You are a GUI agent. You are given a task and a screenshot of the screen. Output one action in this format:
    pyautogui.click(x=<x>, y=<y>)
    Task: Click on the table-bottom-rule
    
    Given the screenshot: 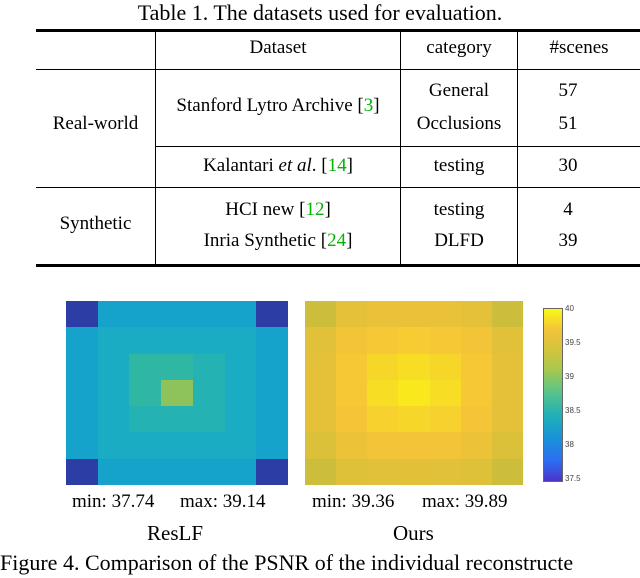 What is the action you would take?
    pyautogui.click(x=338, y=265)
    